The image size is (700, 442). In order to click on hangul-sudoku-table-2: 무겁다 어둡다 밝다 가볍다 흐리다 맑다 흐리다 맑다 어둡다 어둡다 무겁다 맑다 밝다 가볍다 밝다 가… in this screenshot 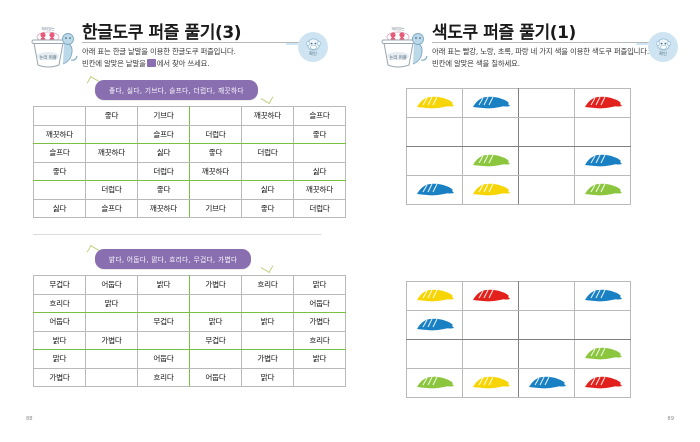, I will do `click(189, 331)`.